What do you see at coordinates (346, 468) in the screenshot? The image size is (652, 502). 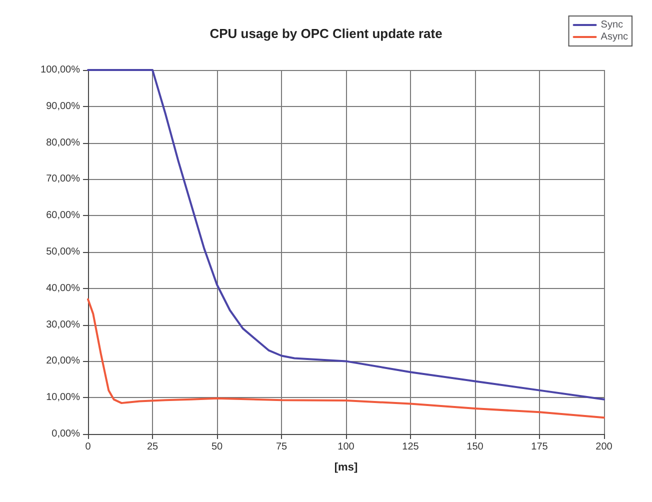 I see `x-axis-title: [ms]` at bounding box center [346, 468].